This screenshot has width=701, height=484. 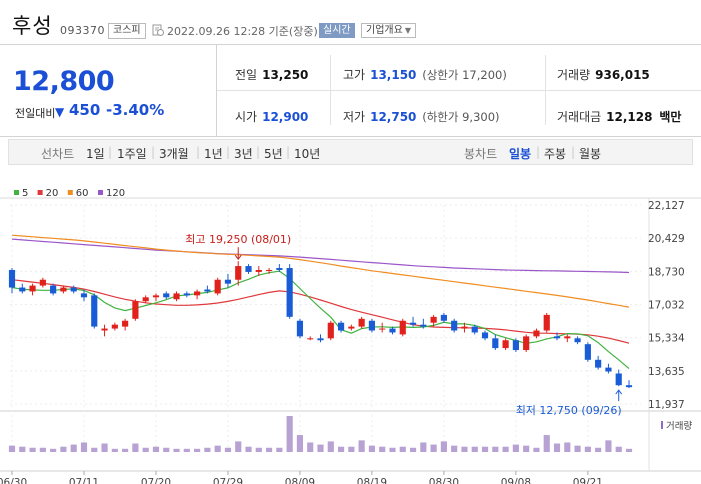 I want to click on y-tick-label: 18,730, so click(x=666, y=272).